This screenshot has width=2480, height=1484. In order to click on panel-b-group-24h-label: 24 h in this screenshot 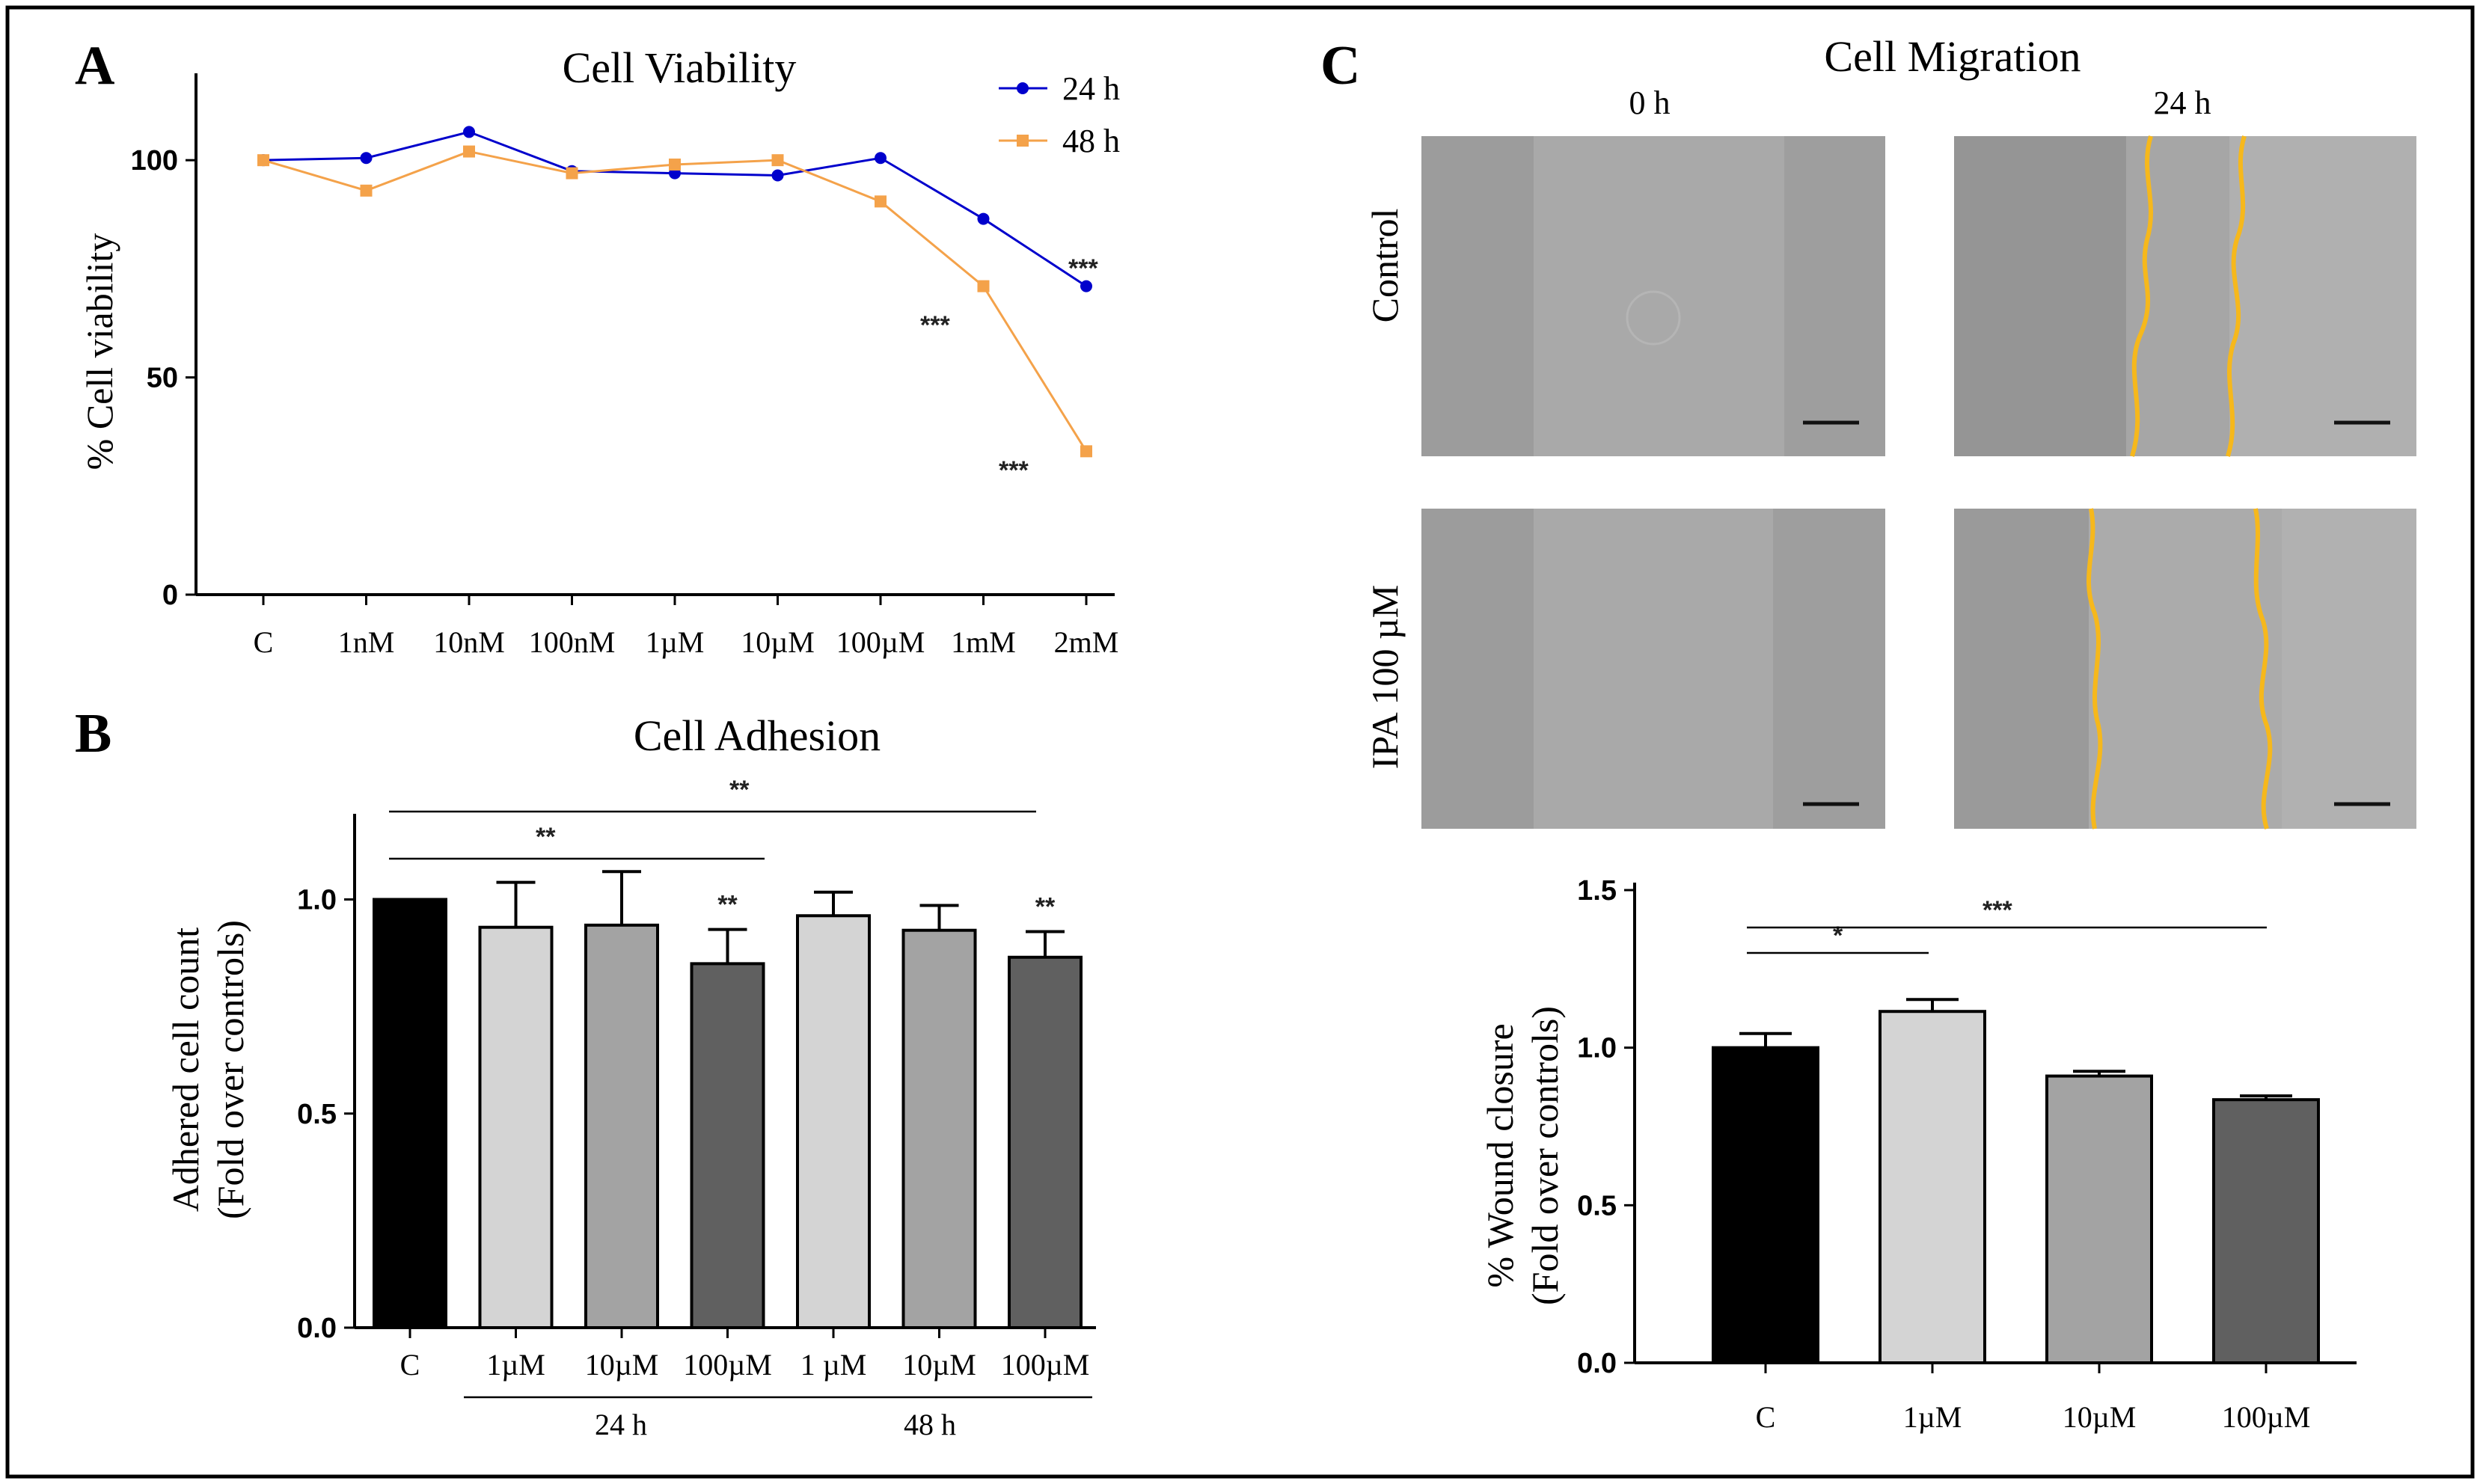, I will do `click(621, 1424)`.